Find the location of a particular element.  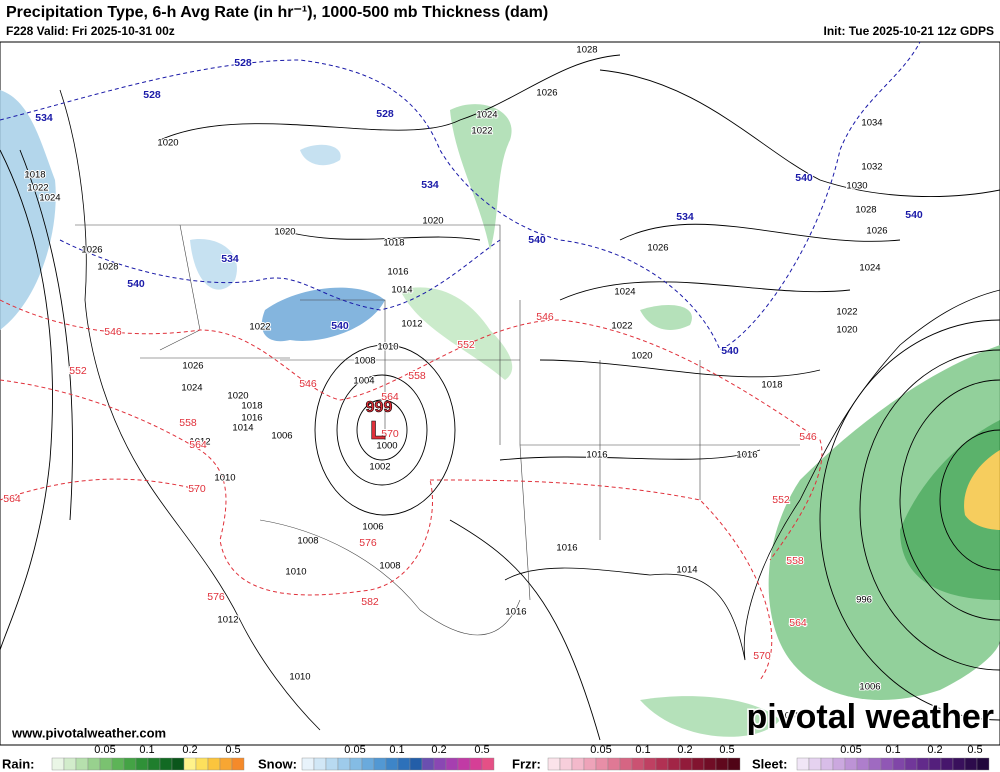

isobar-label: 996 is located at coordinates (864, 600).